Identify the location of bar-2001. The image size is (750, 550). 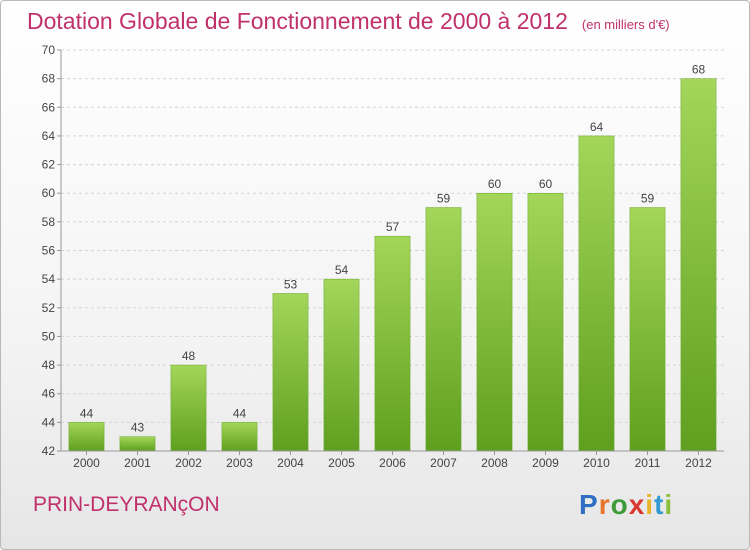
(137, 444).